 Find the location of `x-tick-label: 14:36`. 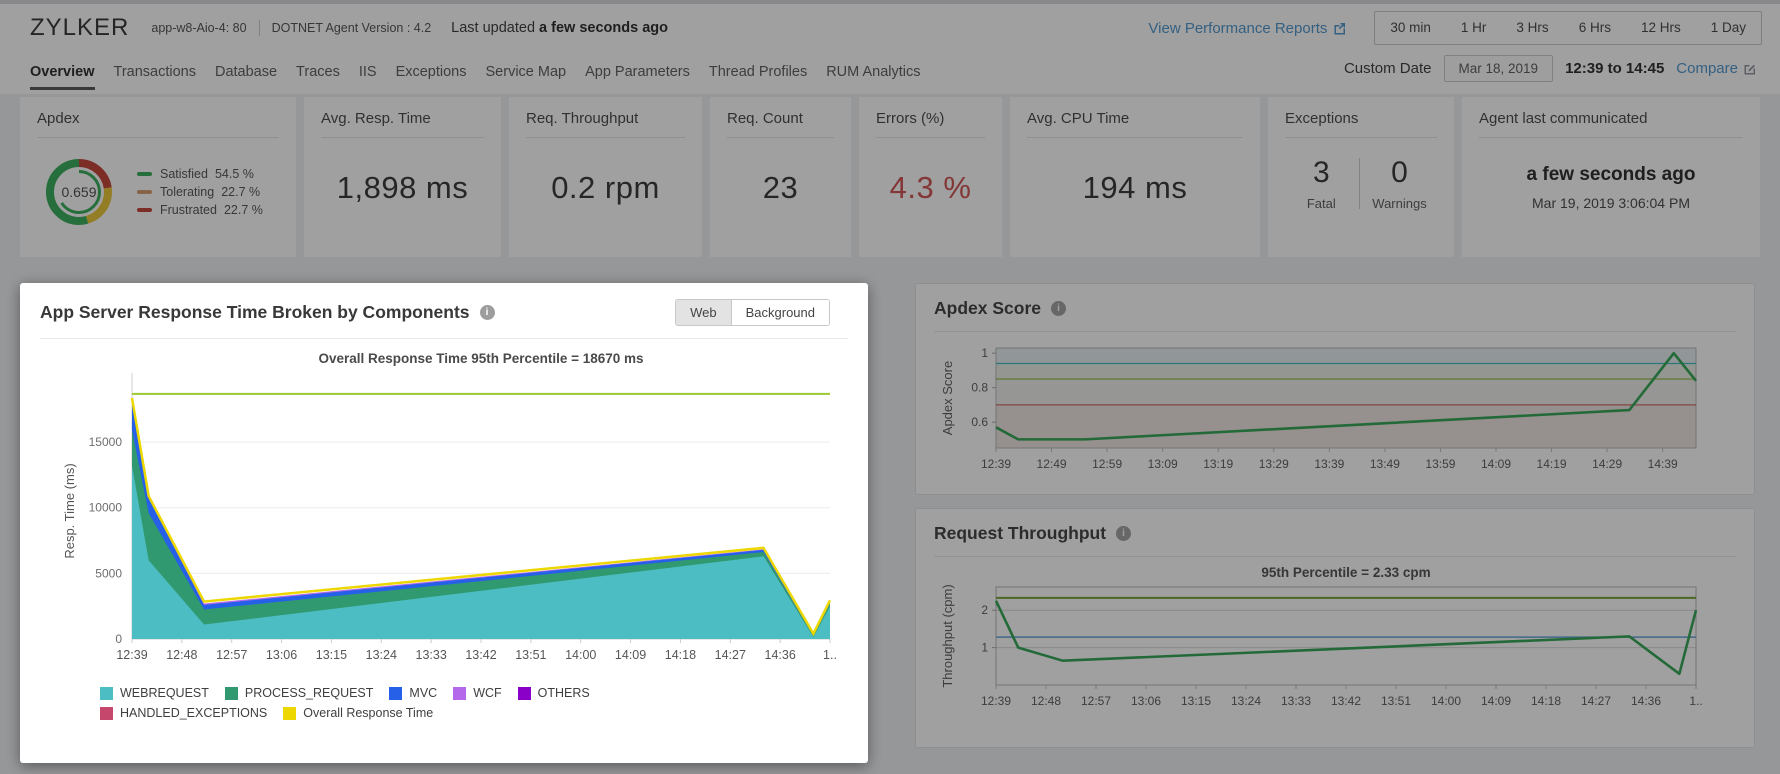

x-tick-label: 14:36 is located at coordinates (780, 655).